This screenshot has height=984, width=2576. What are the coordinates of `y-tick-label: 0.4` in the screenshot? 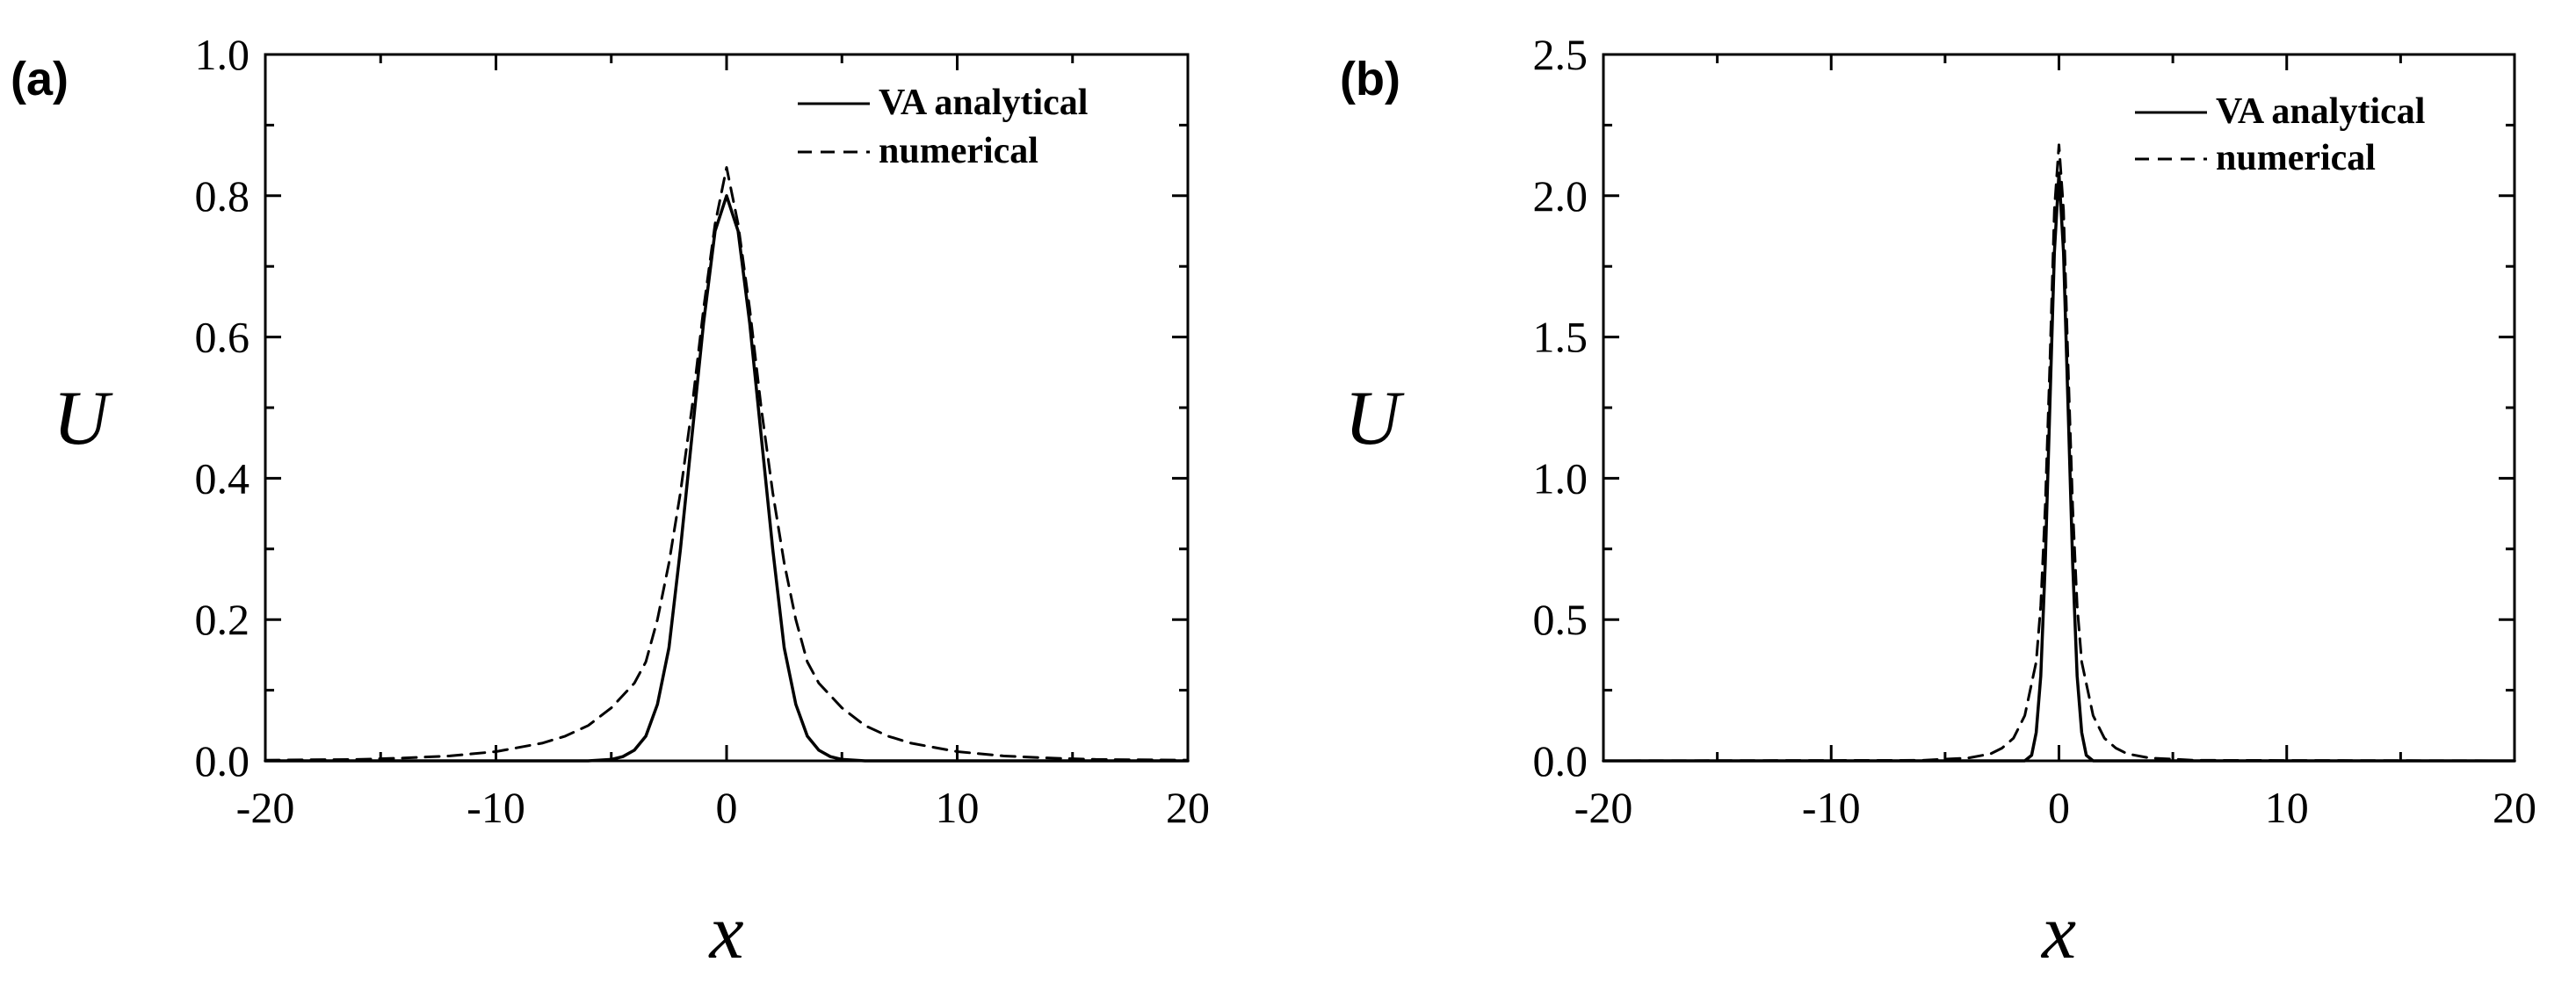 It's located at (222, 478).